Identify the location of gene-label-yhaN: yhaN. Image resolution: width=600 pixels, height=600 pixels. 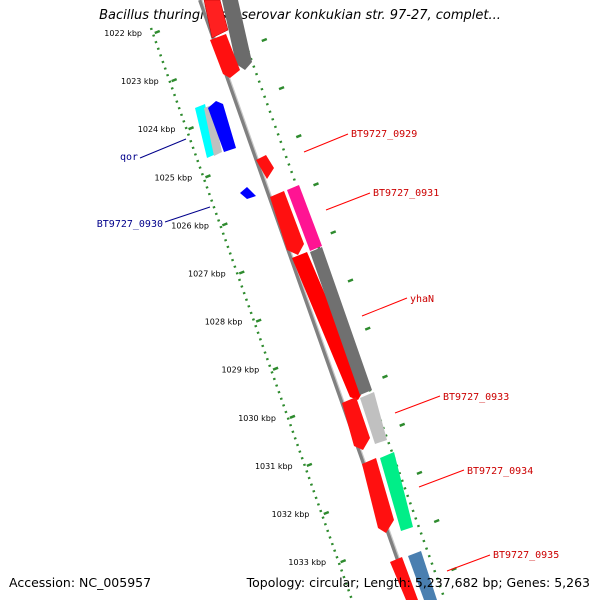
(422, 299).